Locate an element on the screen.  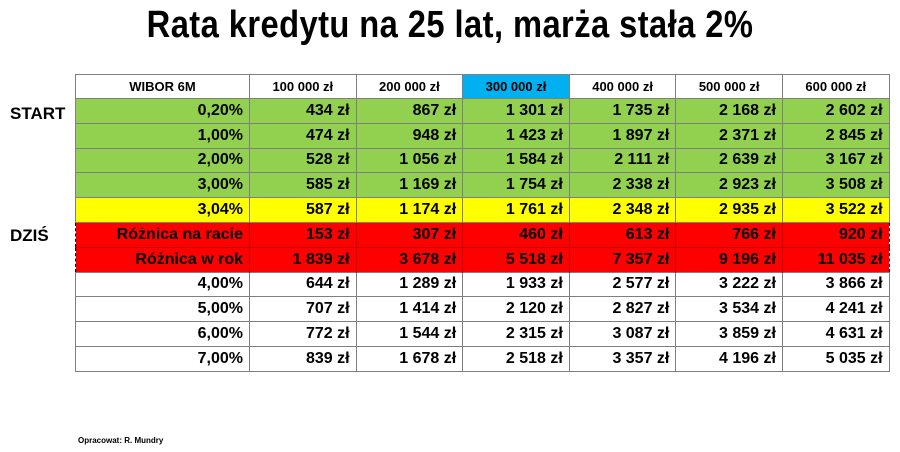
row-label: 3,04% is located at coordinates (162, 210).